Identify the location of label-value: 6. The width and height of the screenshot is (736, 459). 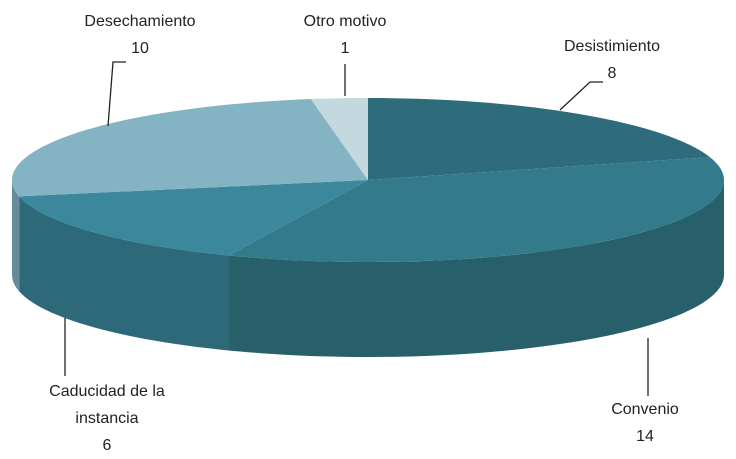
(107, 445).